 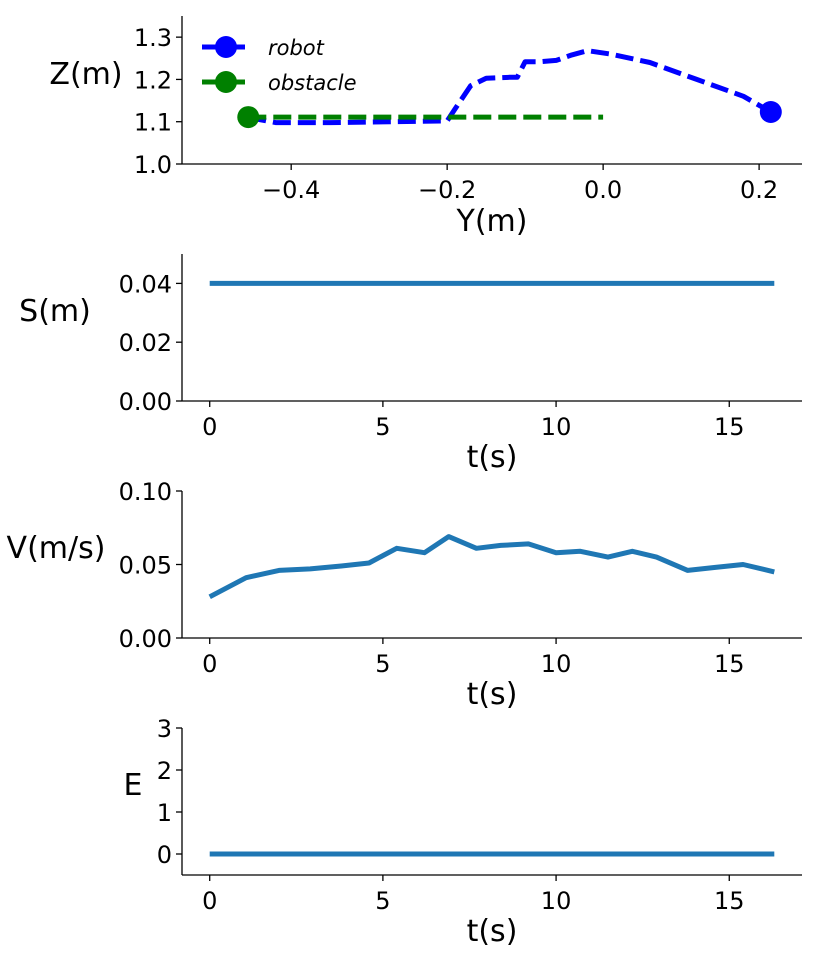 I want to click on y-tick-label: 1.2, so click(x=153, y=80).